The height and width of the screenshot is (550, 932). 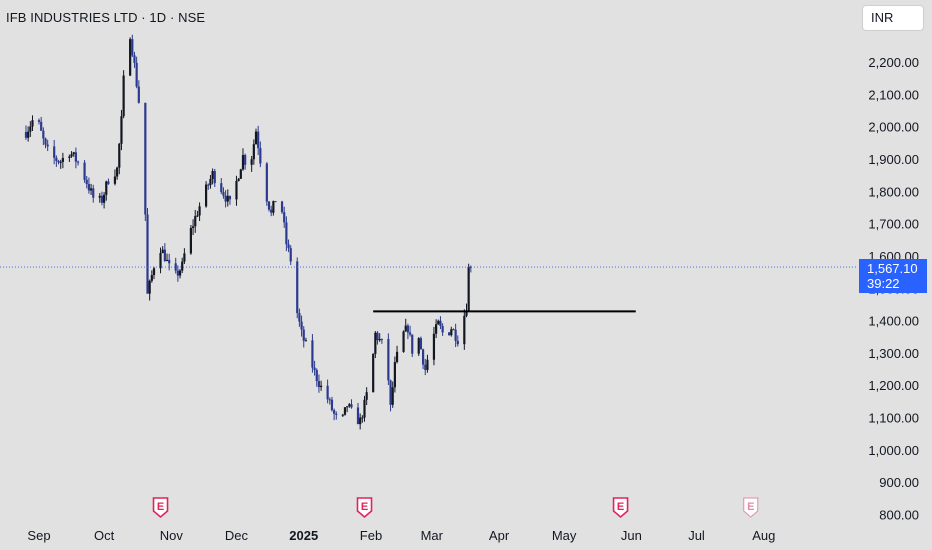 I want to click on currency-button: INR, so click(x=893, y=18).